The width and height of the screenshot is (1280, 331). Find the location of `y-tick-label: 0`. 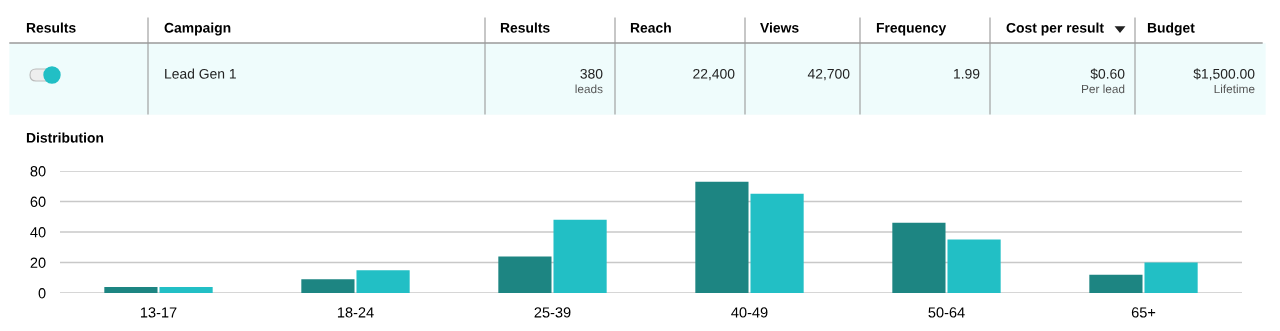

y-tick-label: 0 is located at coordinates (42, 293).